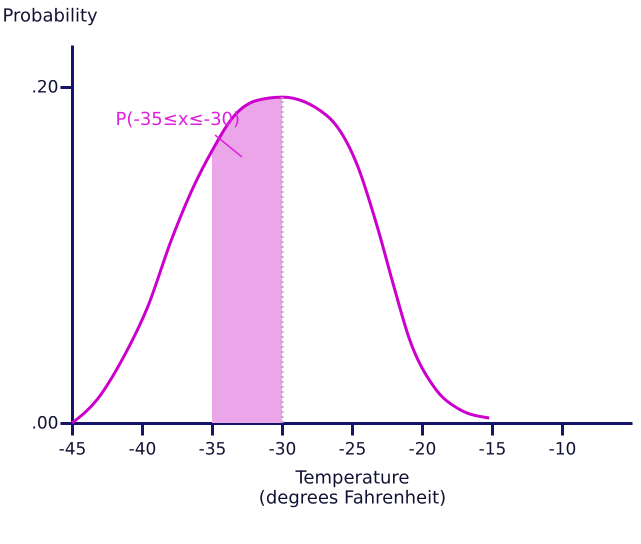  I want to click on x-tick-label: -30, so click(282, 450).